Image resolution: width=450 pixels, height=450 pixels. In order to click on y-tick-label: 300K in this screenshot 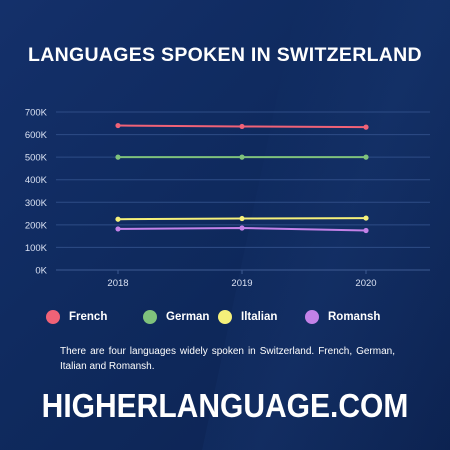, I will do `click(36, 203)`.